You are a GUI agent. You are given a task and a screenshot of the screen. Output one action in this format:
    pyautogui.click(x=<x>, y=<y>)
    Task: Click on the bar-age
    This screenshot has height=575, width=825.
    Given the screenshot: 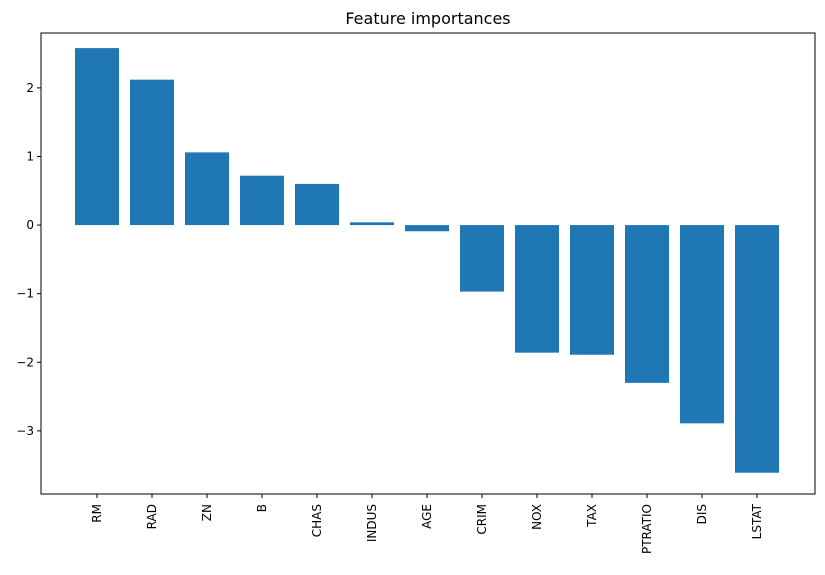 What is the action you would take?
    pyautogui.click(x=427, y=228)
    